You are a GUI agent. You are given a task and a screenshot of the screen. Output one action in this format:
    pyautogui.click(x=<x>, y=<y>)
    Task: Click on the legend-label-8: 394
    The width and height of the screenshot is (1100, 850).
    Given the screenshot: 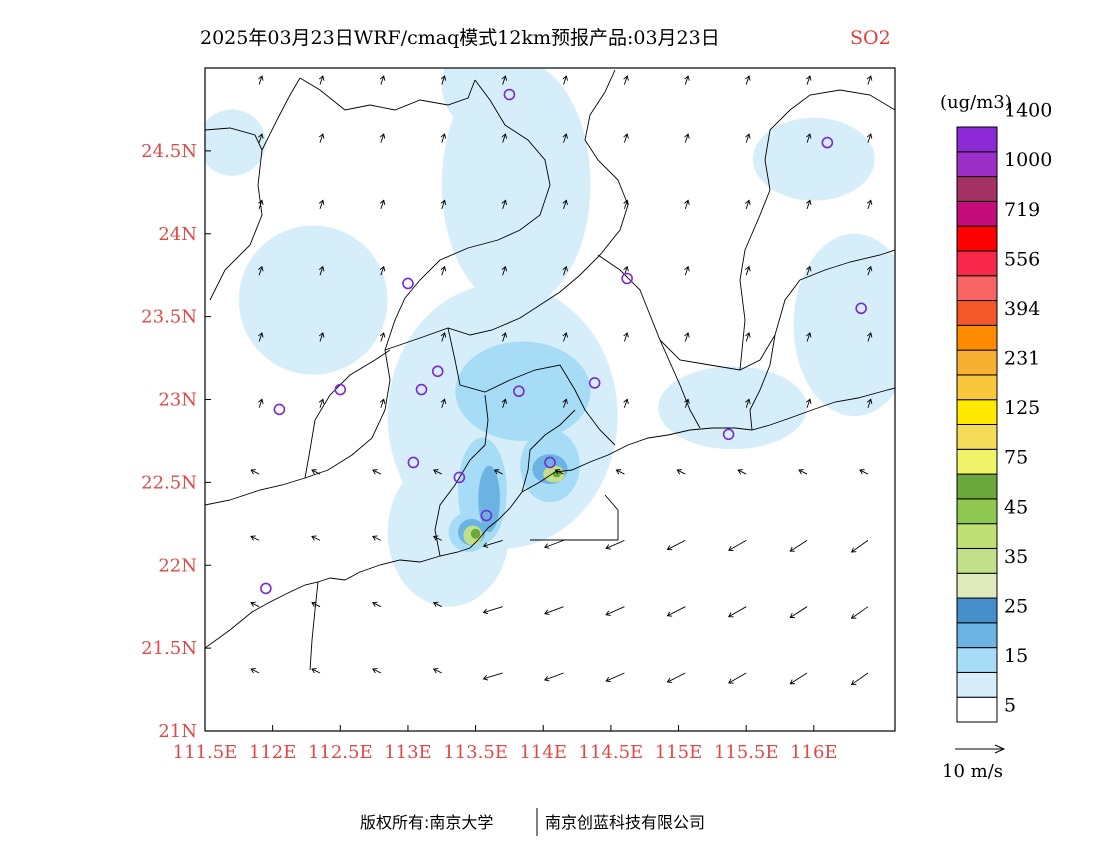 What is the action you would take?
    pyautogui.click(x=1022, y=309)
    